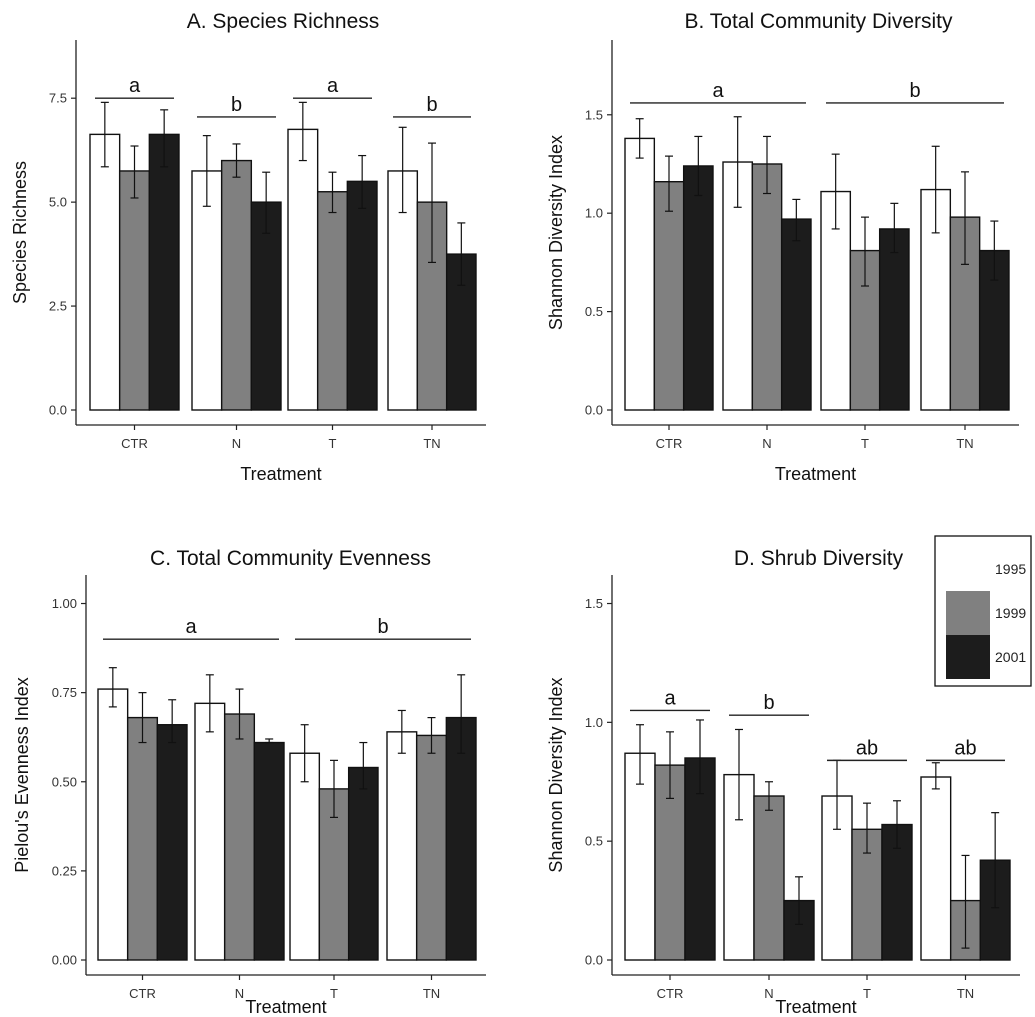 This screenshot has width=1035, height=1017. I want to click on y-tick-label: 2.5, so click(58, 306).